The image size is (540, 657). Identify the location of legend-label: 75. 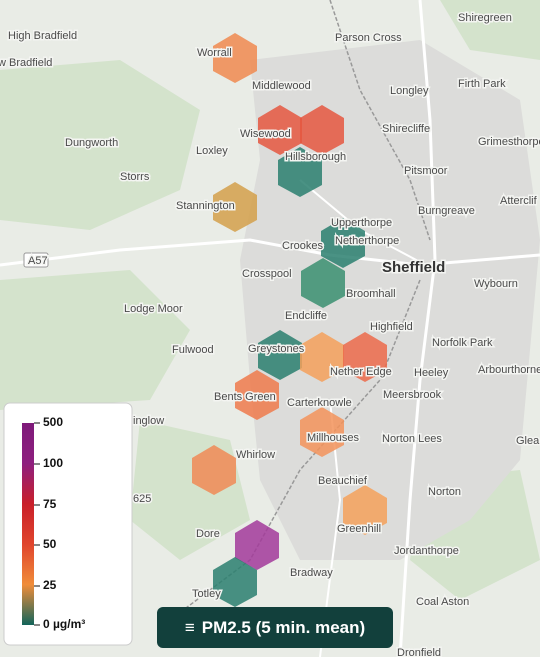
(50, 504).